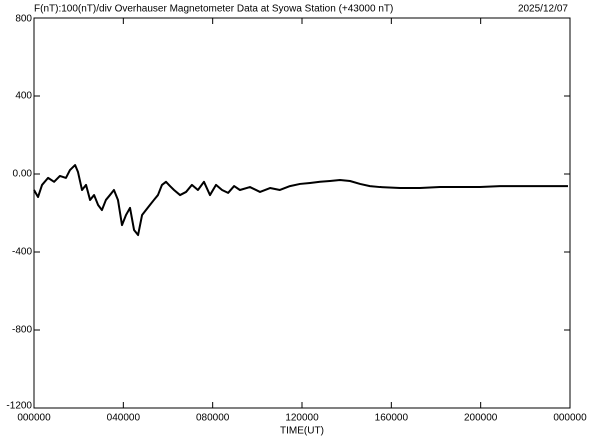  What do you see at coordinates (543, 9) in the screenshot?
I see `chart-date: 2025/12/07` at bounding box center [543, 9].